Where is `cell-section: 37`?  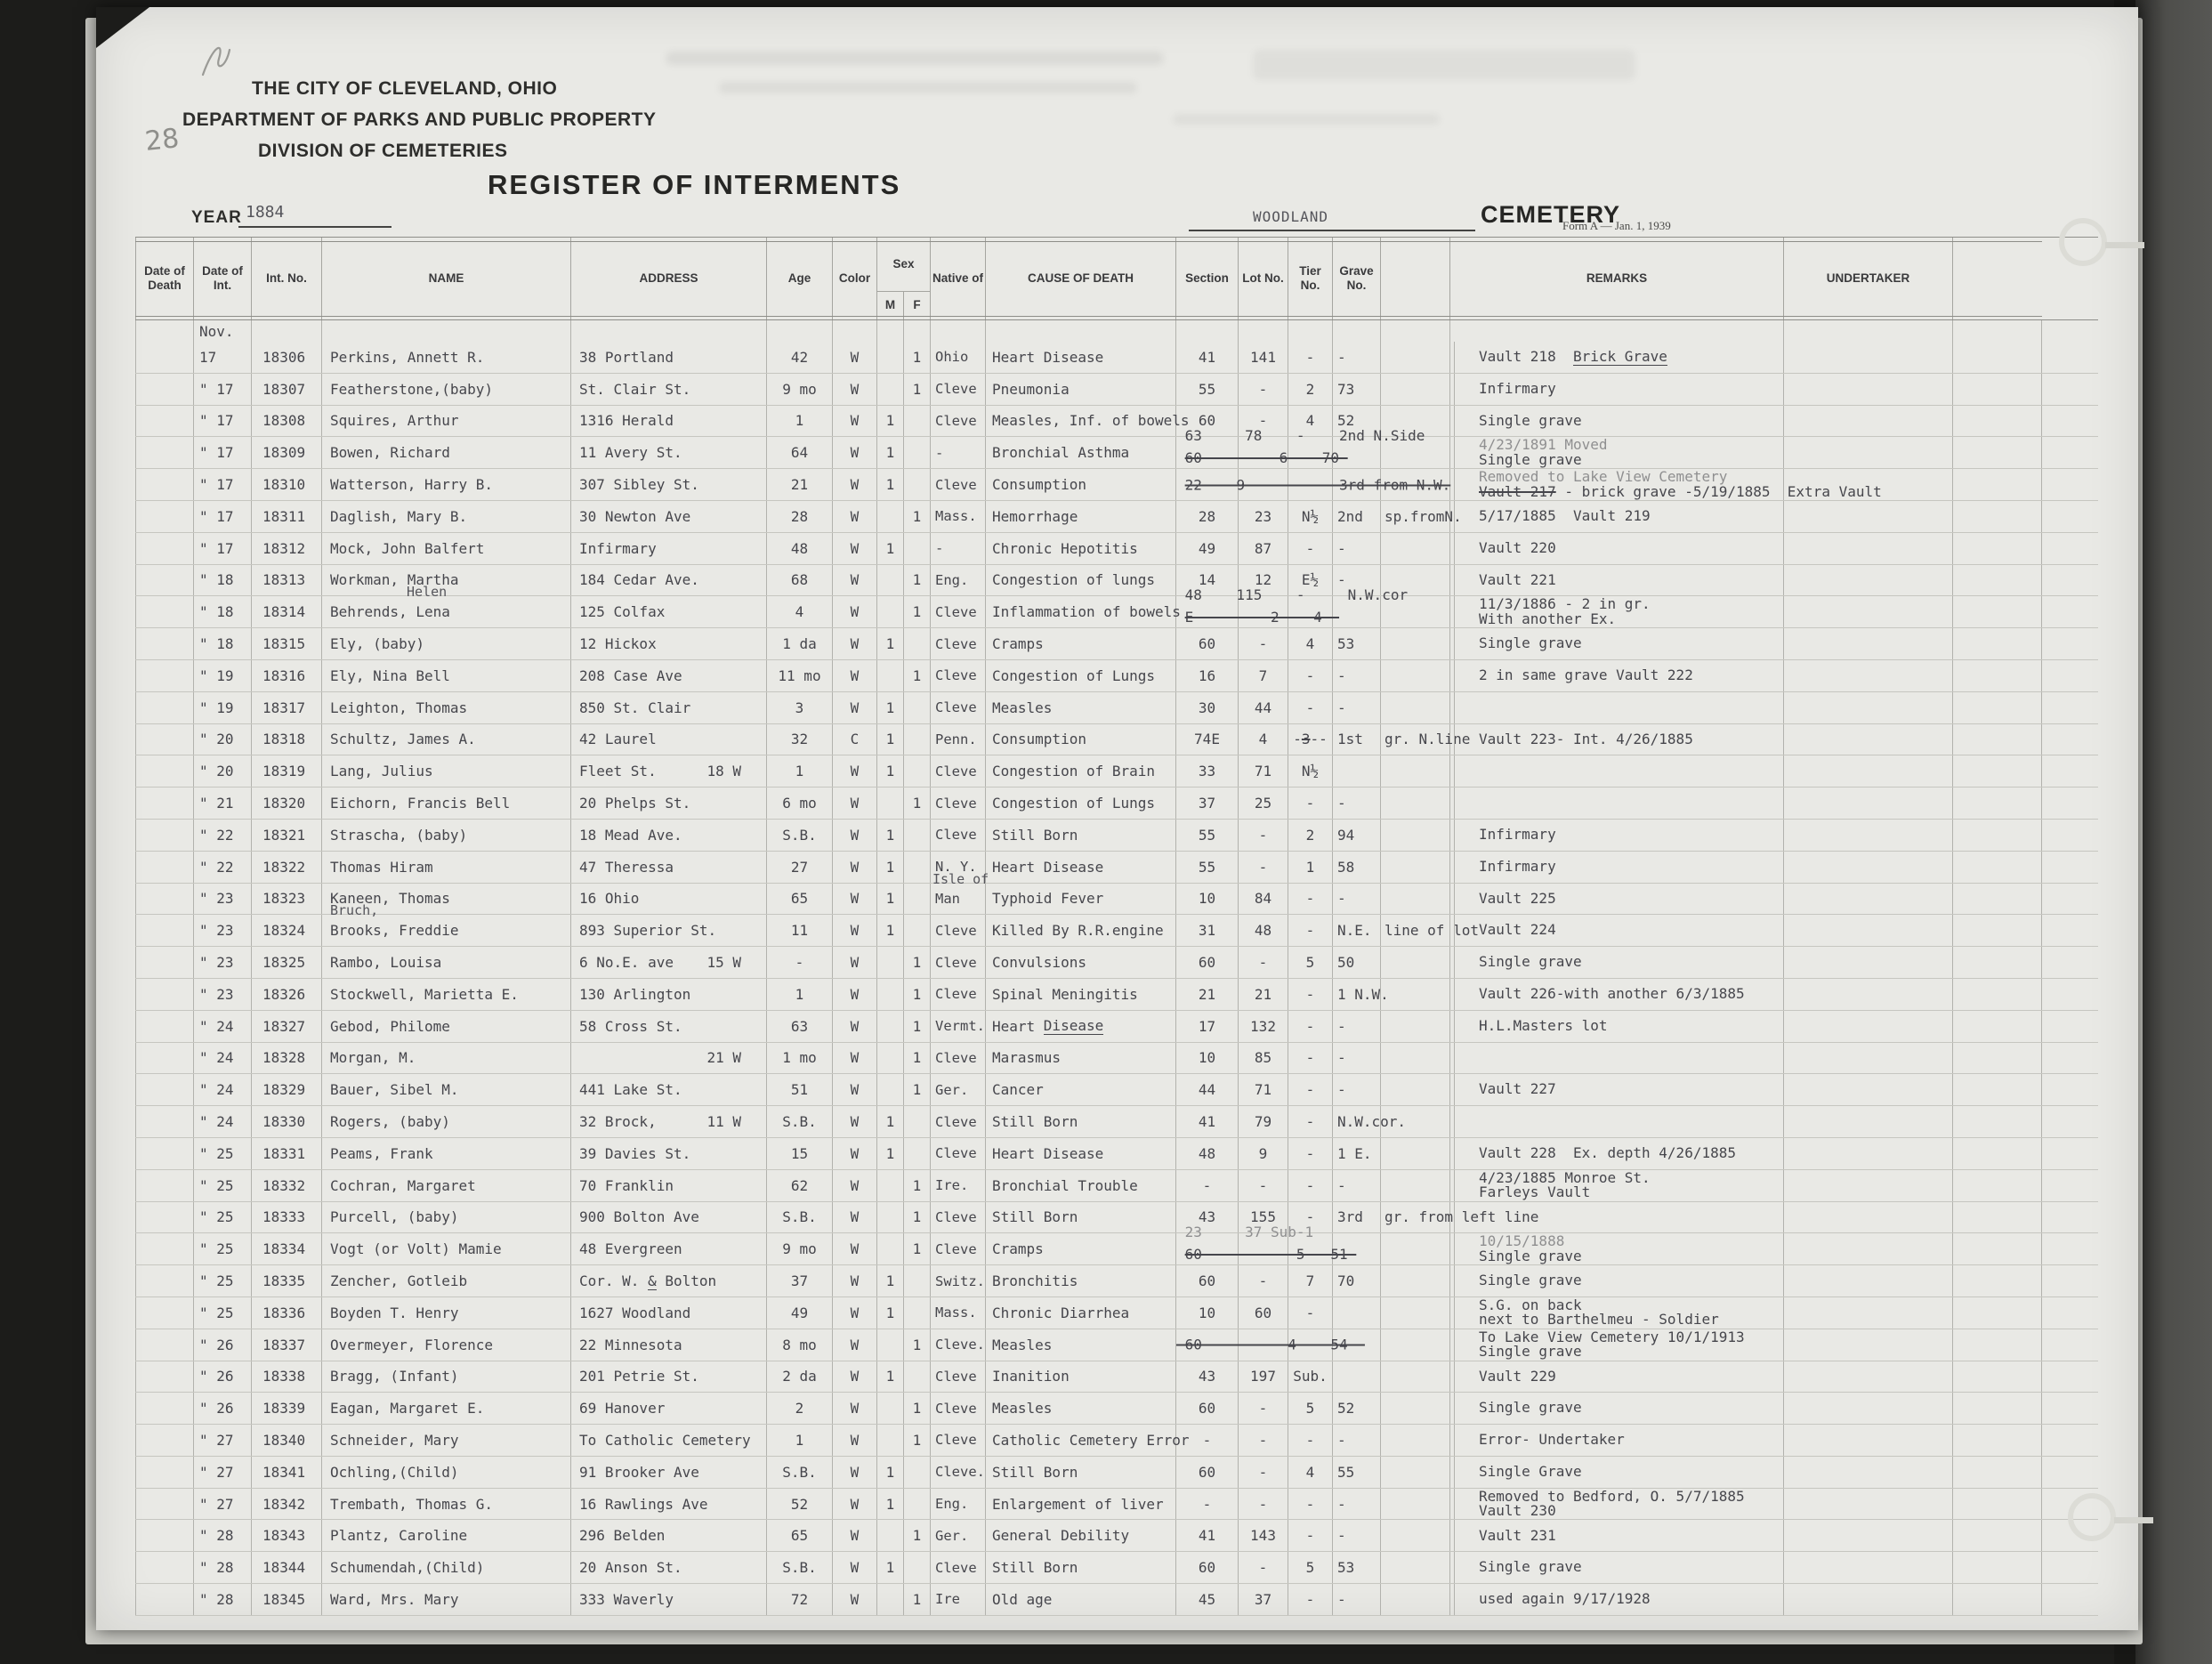
cell-section: 37 is located at coordinates (1208, 803).